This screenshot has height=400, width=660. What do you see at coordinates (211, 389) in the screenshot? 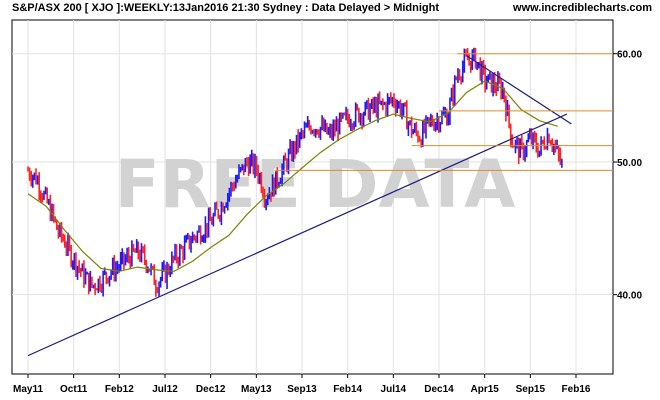
I see `x-tick-label: Dec12` at bounding box center [211, 389].